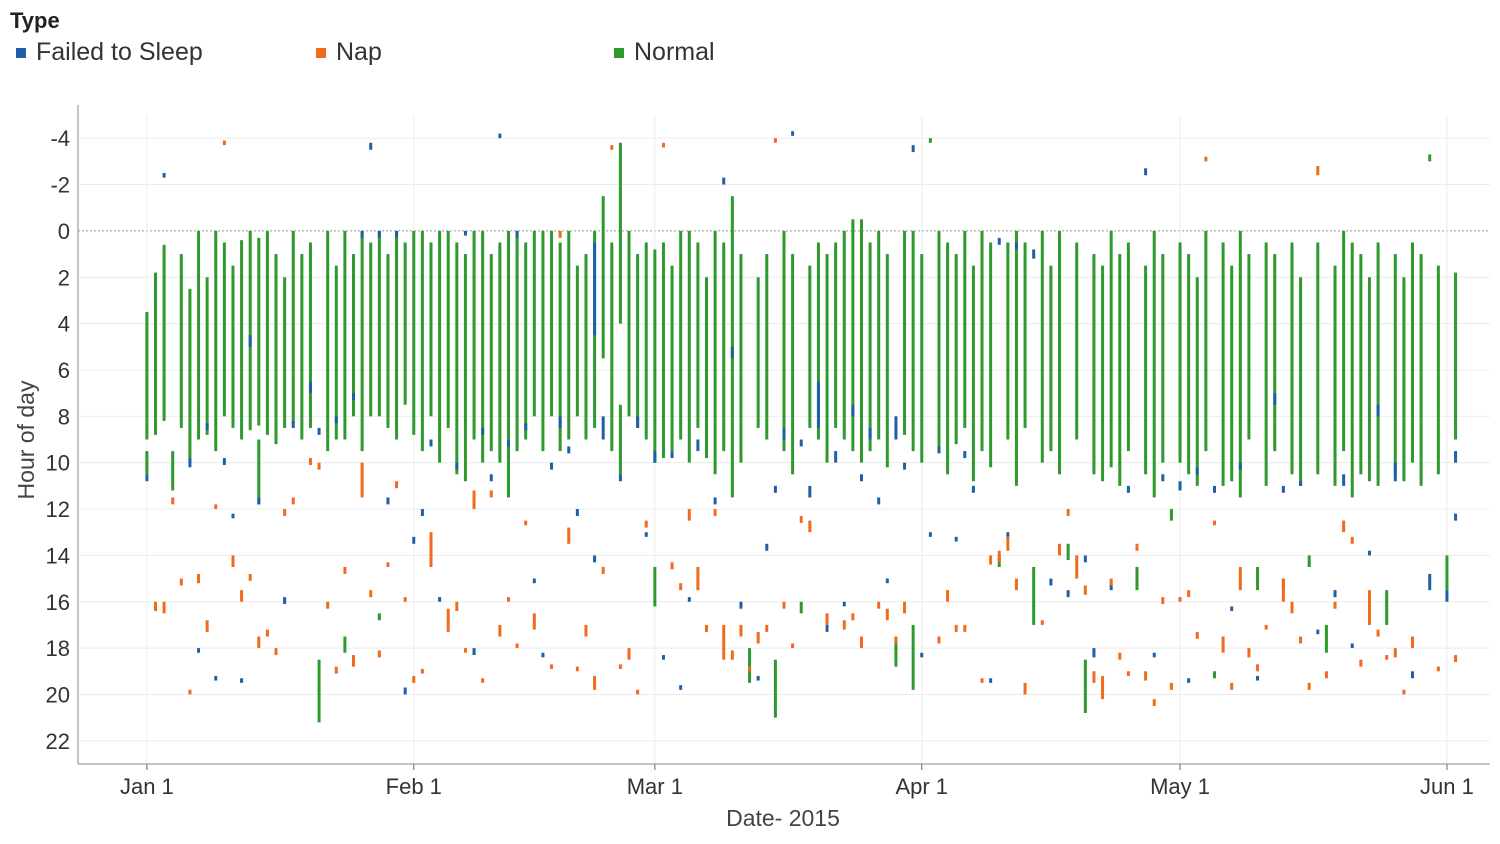 Image resolution: width=1500 pixels, height=844 pixels. Describe the element at coordinates (664, 52) in the screenshot. I see `legend-item-normal: Normal` at that location.